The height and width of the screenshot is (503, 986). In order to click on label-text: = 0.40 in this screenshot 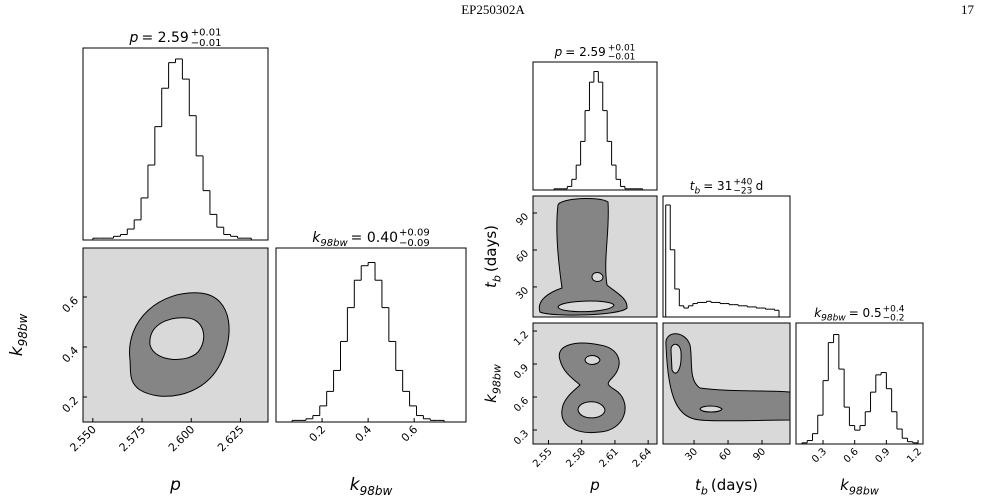, I will do `click(374, 238)`.